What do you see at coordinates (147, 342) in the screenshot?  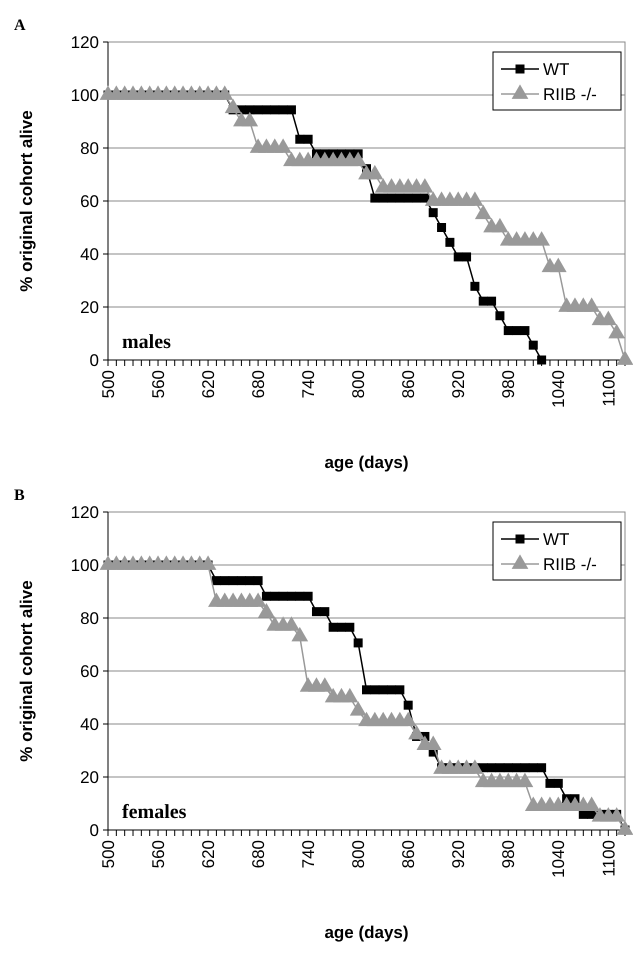 I see `annotation: males` at bounding box center [147, 342].